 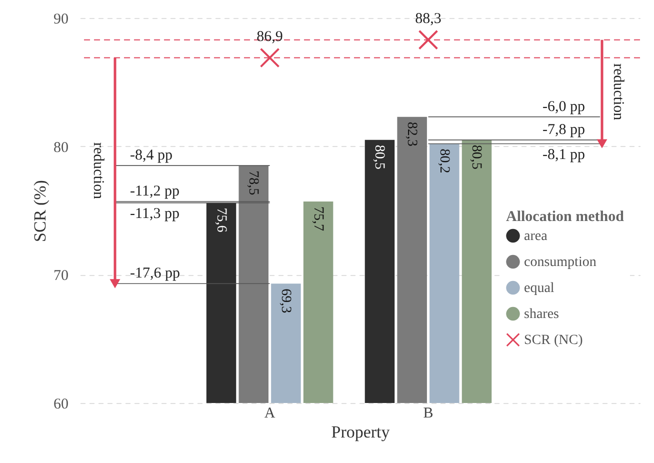 What do you see at coordinates (563, 130) in the screenshot?
I see `annotation: -7,8 pp` at bounding box center [563, 130].